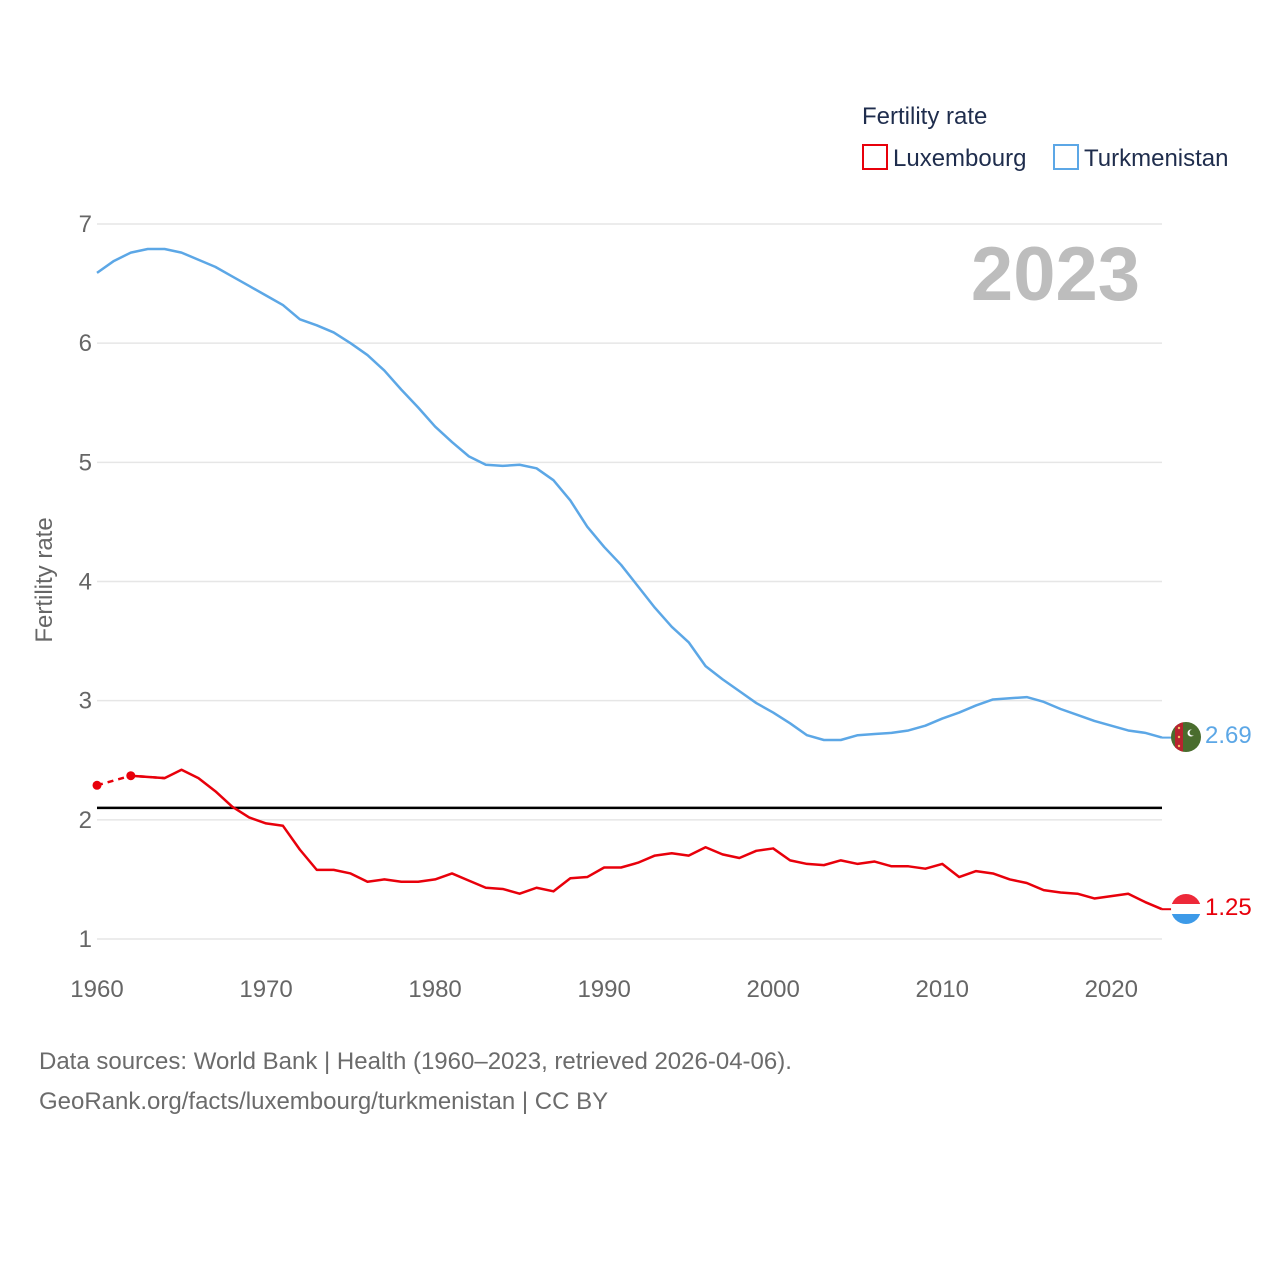  I want to click on y-tick-5: 5, so click(85, 462).